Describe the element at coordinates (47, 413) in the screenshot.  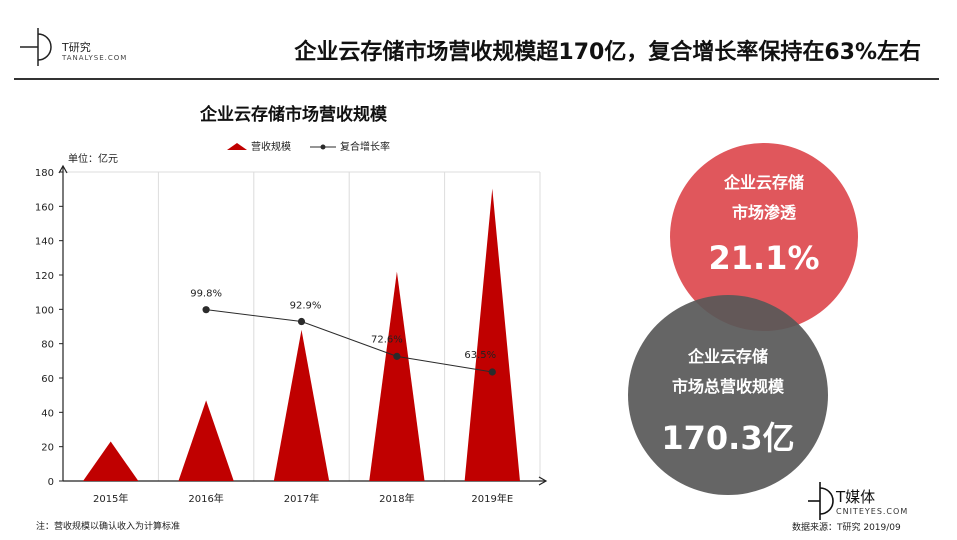
I see `y-tick-label: 40` at that location.